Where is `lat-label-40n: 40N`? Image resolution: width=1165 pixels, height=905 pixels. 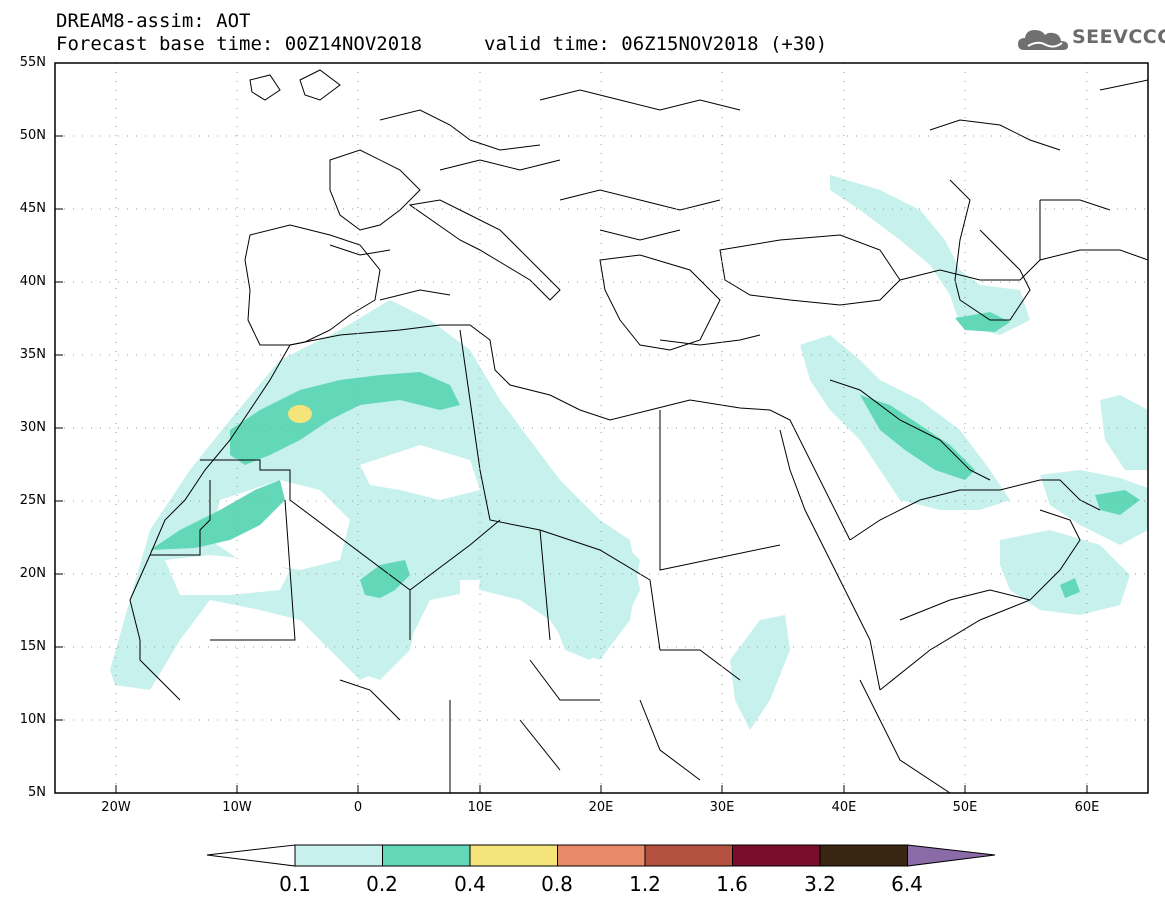
lat-label-40n: 40N is located at coordinates (32, 281).